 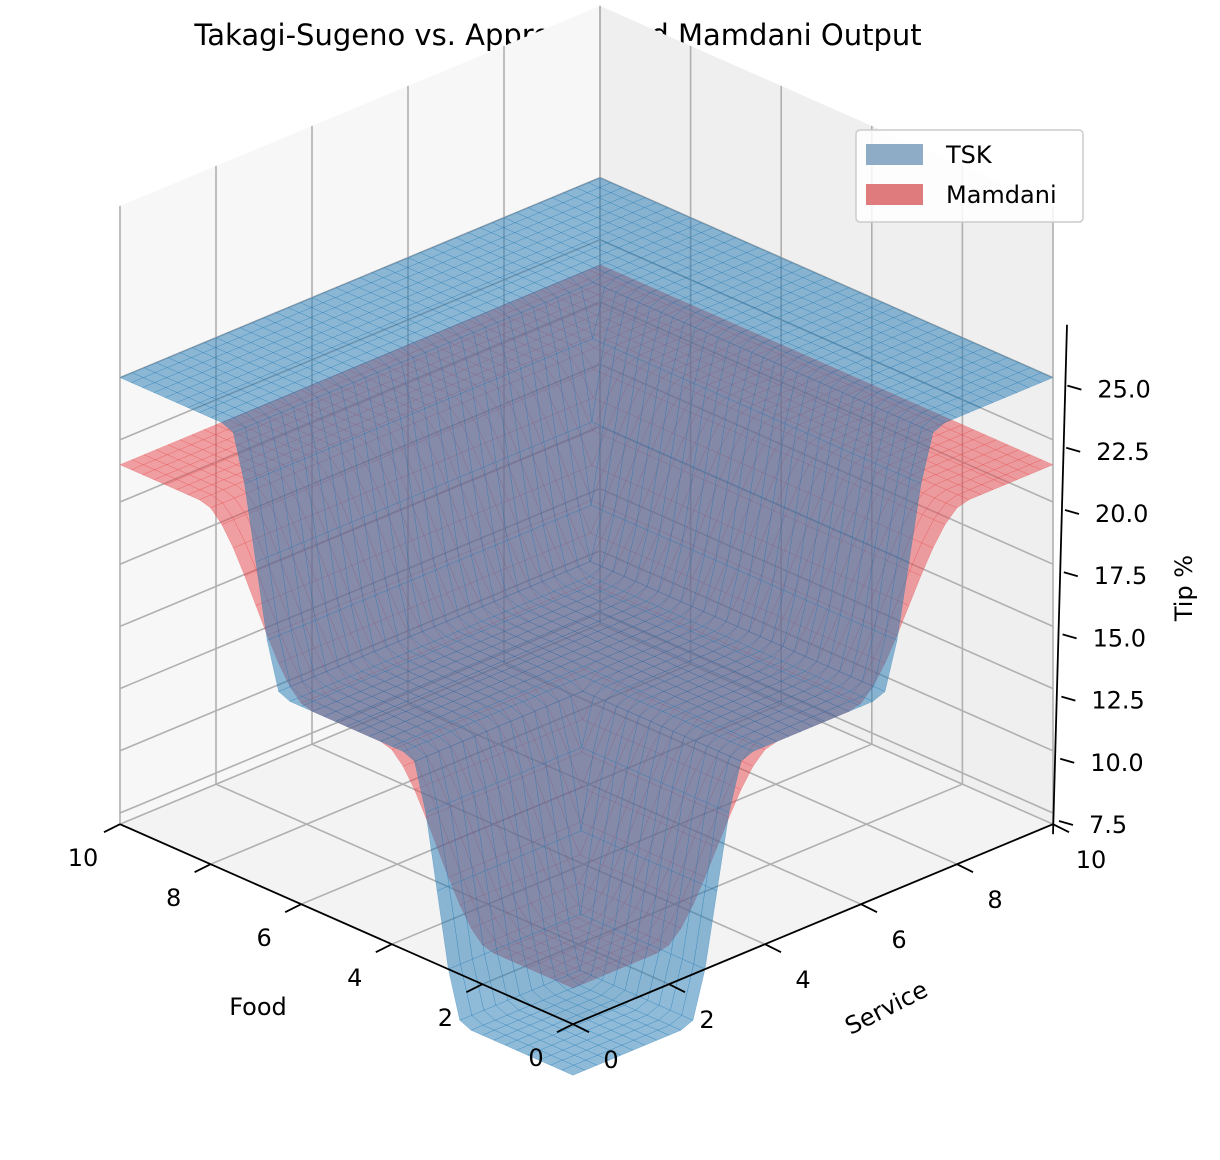 What do you see at coordinates (173, 898) in the screenshot?
I see `x-tick-label: 8` at bounding box center [173, 898].